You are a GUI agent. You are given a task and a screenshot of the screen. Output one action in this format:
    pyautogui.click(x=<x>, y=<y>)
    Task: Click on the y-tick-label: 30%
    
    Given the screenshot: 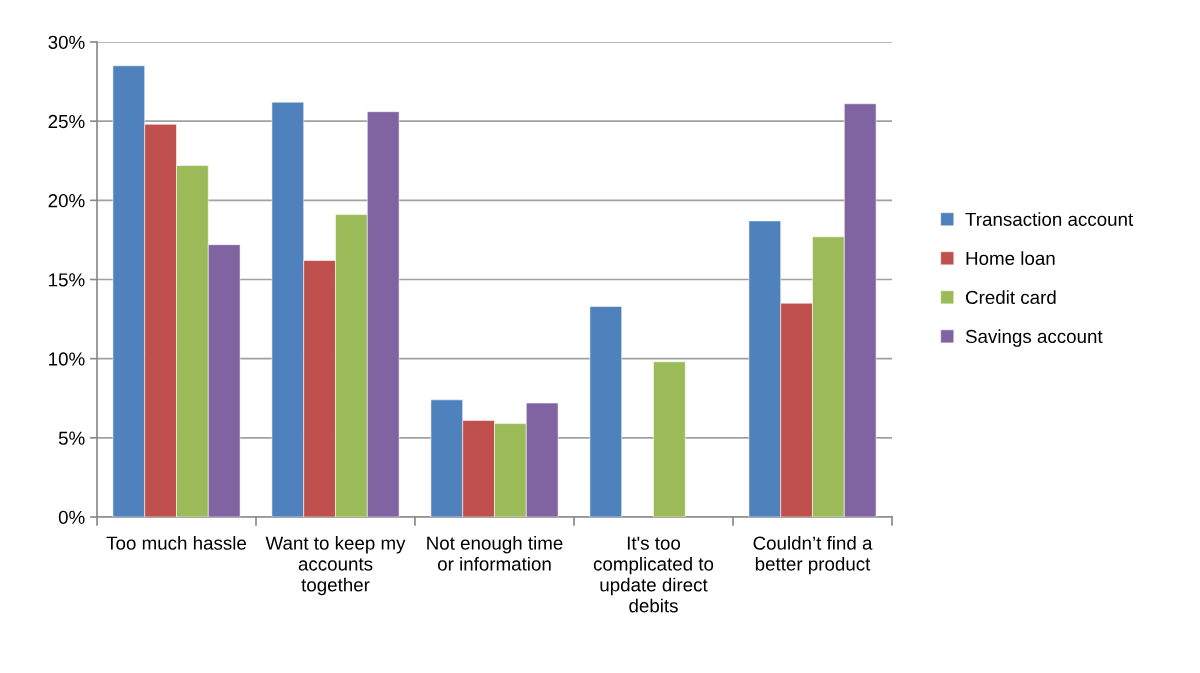 What is the action you would take?
    pyautogui.click(x=66, y=42)
    